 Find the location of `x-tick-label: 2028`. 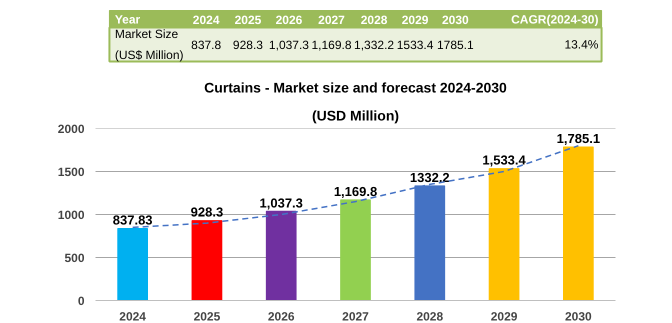

x-tick-label: 2028 is located at coordinates (430, 316).